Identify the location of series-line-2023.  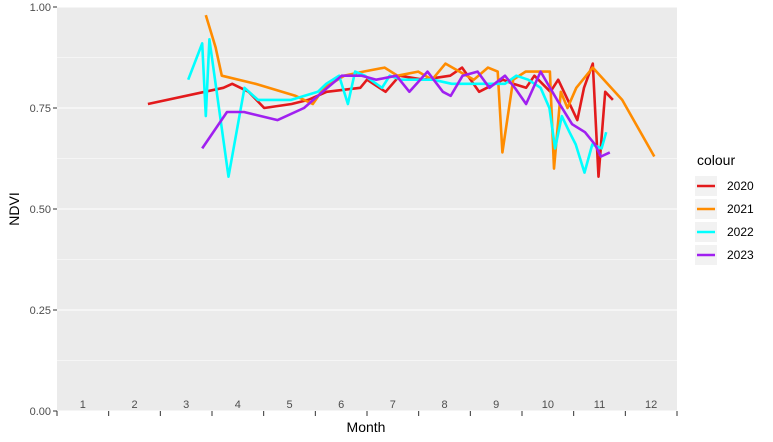
(406, 114).